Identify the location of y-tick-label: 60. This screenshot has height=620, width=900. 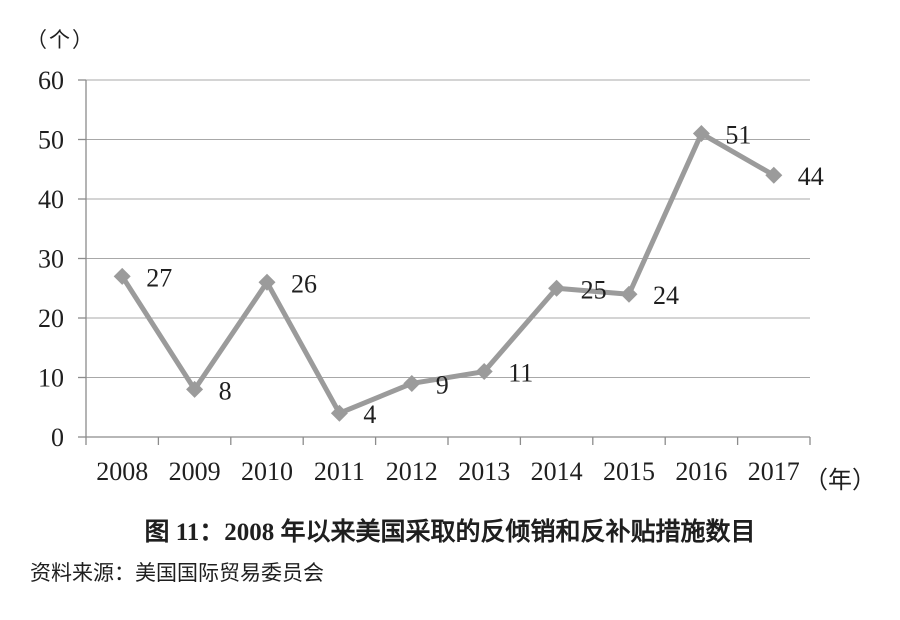
(51, 80).